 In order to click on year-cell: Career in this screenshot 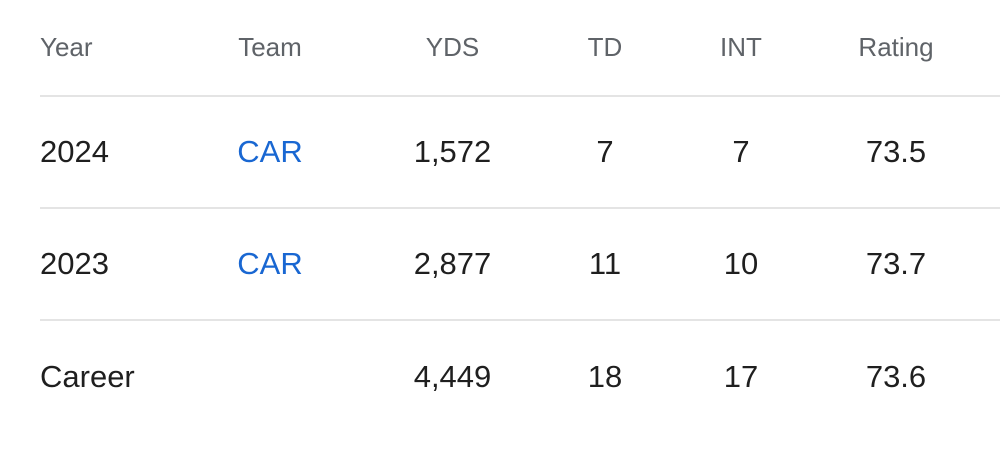, I will do `click(87, 376)`.